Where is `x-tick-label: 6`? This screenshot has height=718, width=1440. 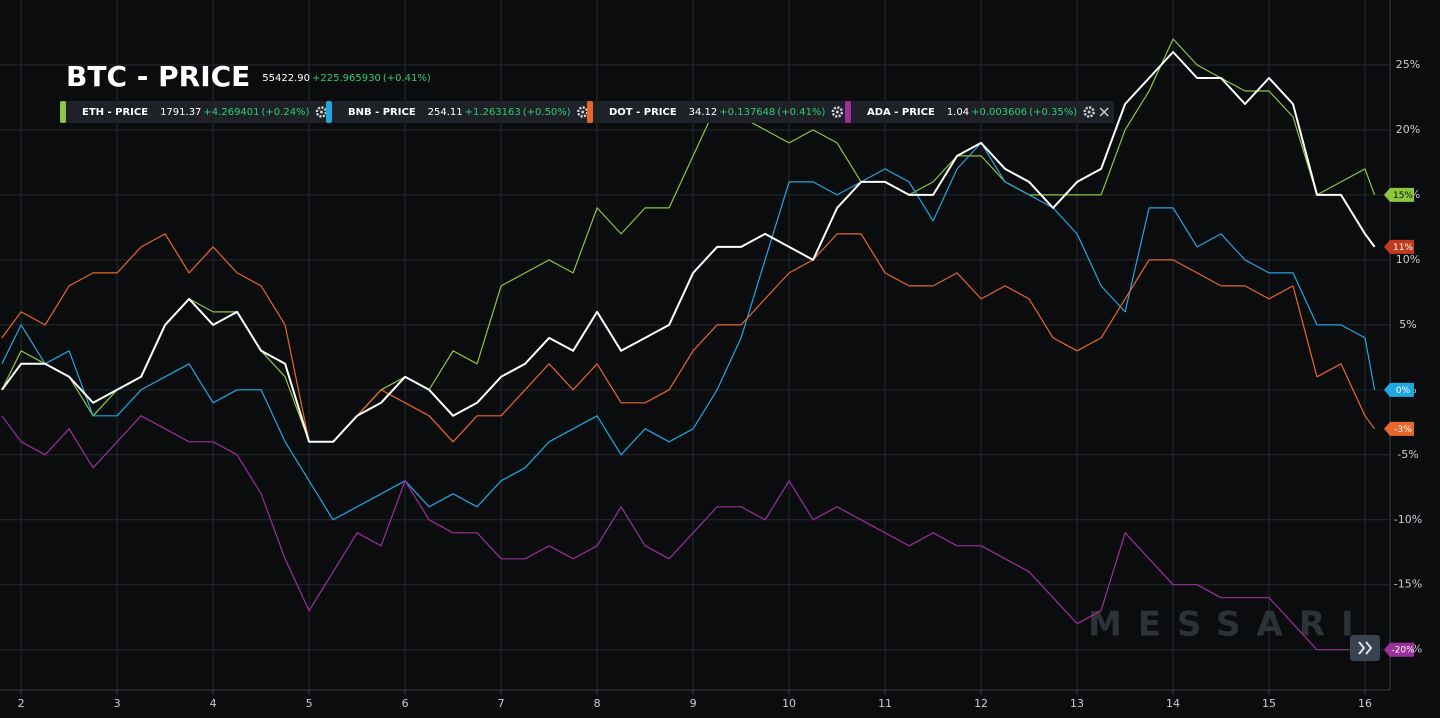 x-tick-label: 6 is located at coordinates (405, 703).